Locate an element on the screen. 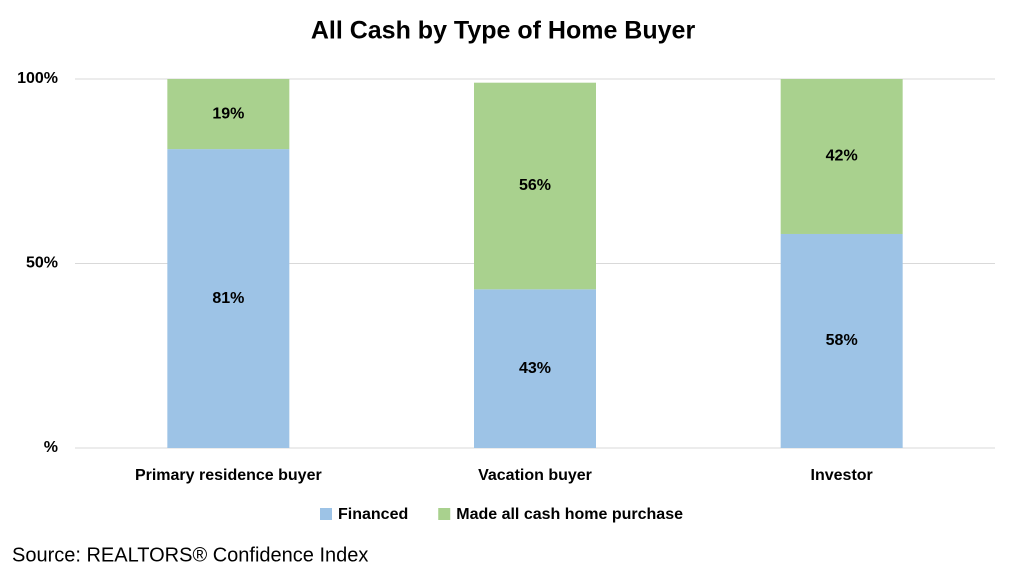 The image size is (1024, 569). x-tick-label: Primary residence buyer is located at coordinates (228, 475).